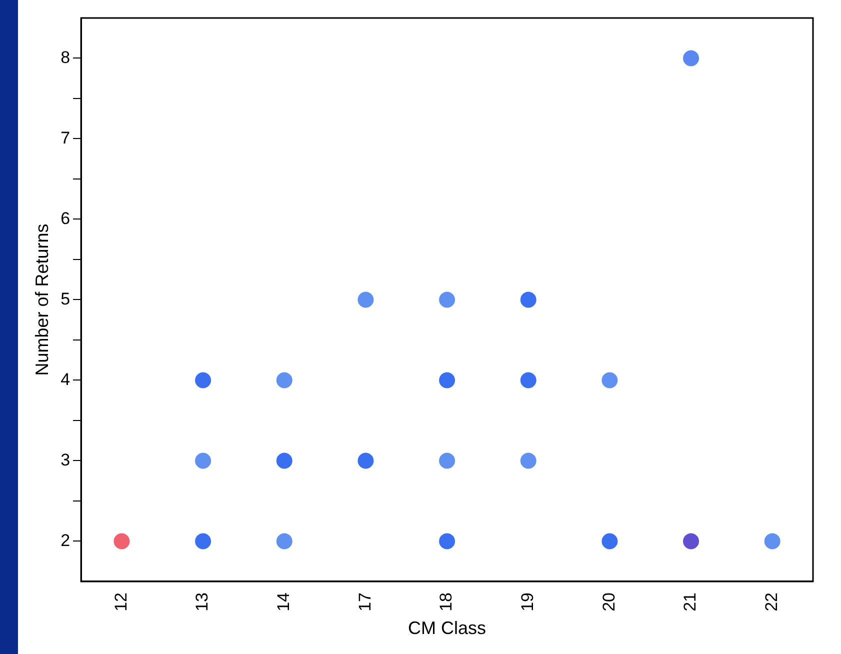  What do you see at coordinates (690, 602) in the screenshot?
I see `x-tick-label: 21` at bounding box center [690, 602].